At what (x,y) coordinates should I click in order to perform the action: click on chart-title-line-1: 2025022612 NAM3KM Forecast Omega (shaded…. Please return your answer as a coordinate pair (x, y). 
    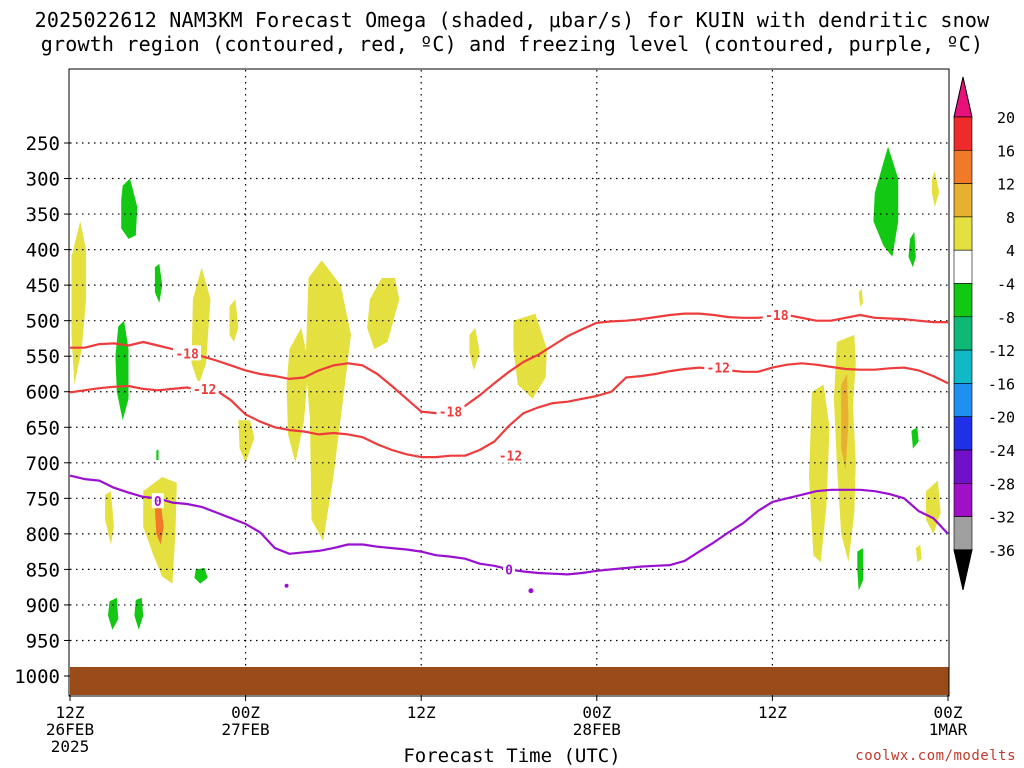
    Looking at the image, I should click on (512, 20).